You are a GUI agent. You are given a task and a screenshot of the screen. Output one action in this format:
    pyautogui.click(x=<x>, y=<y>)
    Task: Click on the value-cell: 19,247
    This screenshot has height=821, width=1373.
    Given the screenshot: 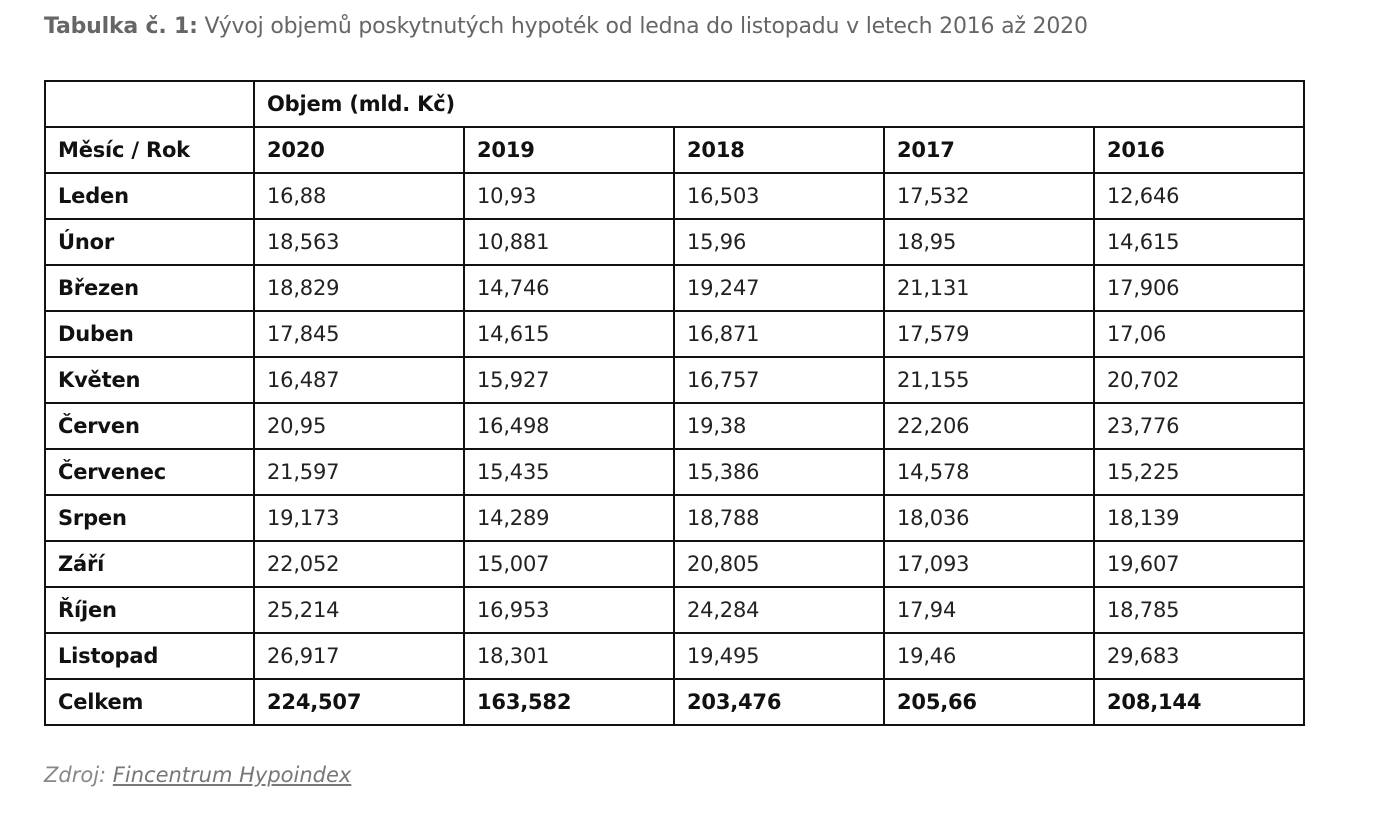 What is the action you would take?
    pyautogui.click(x=779, y=288)
    